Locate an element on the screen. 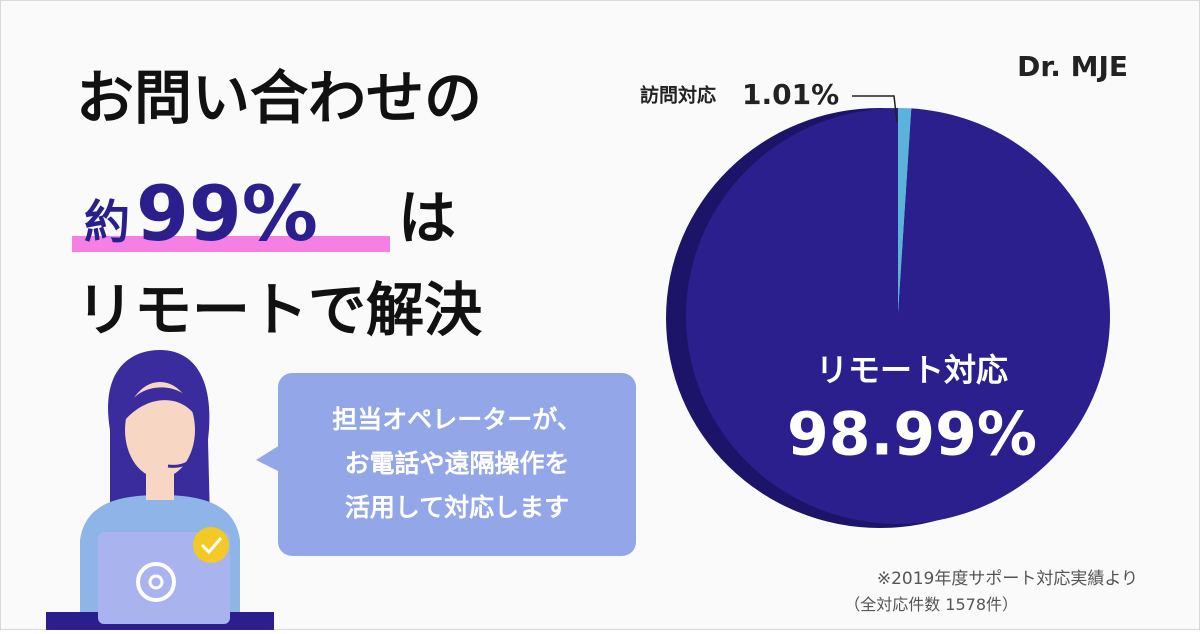  bubble-text: お電話や遠隔操作を is located at coordinates (456, 463).